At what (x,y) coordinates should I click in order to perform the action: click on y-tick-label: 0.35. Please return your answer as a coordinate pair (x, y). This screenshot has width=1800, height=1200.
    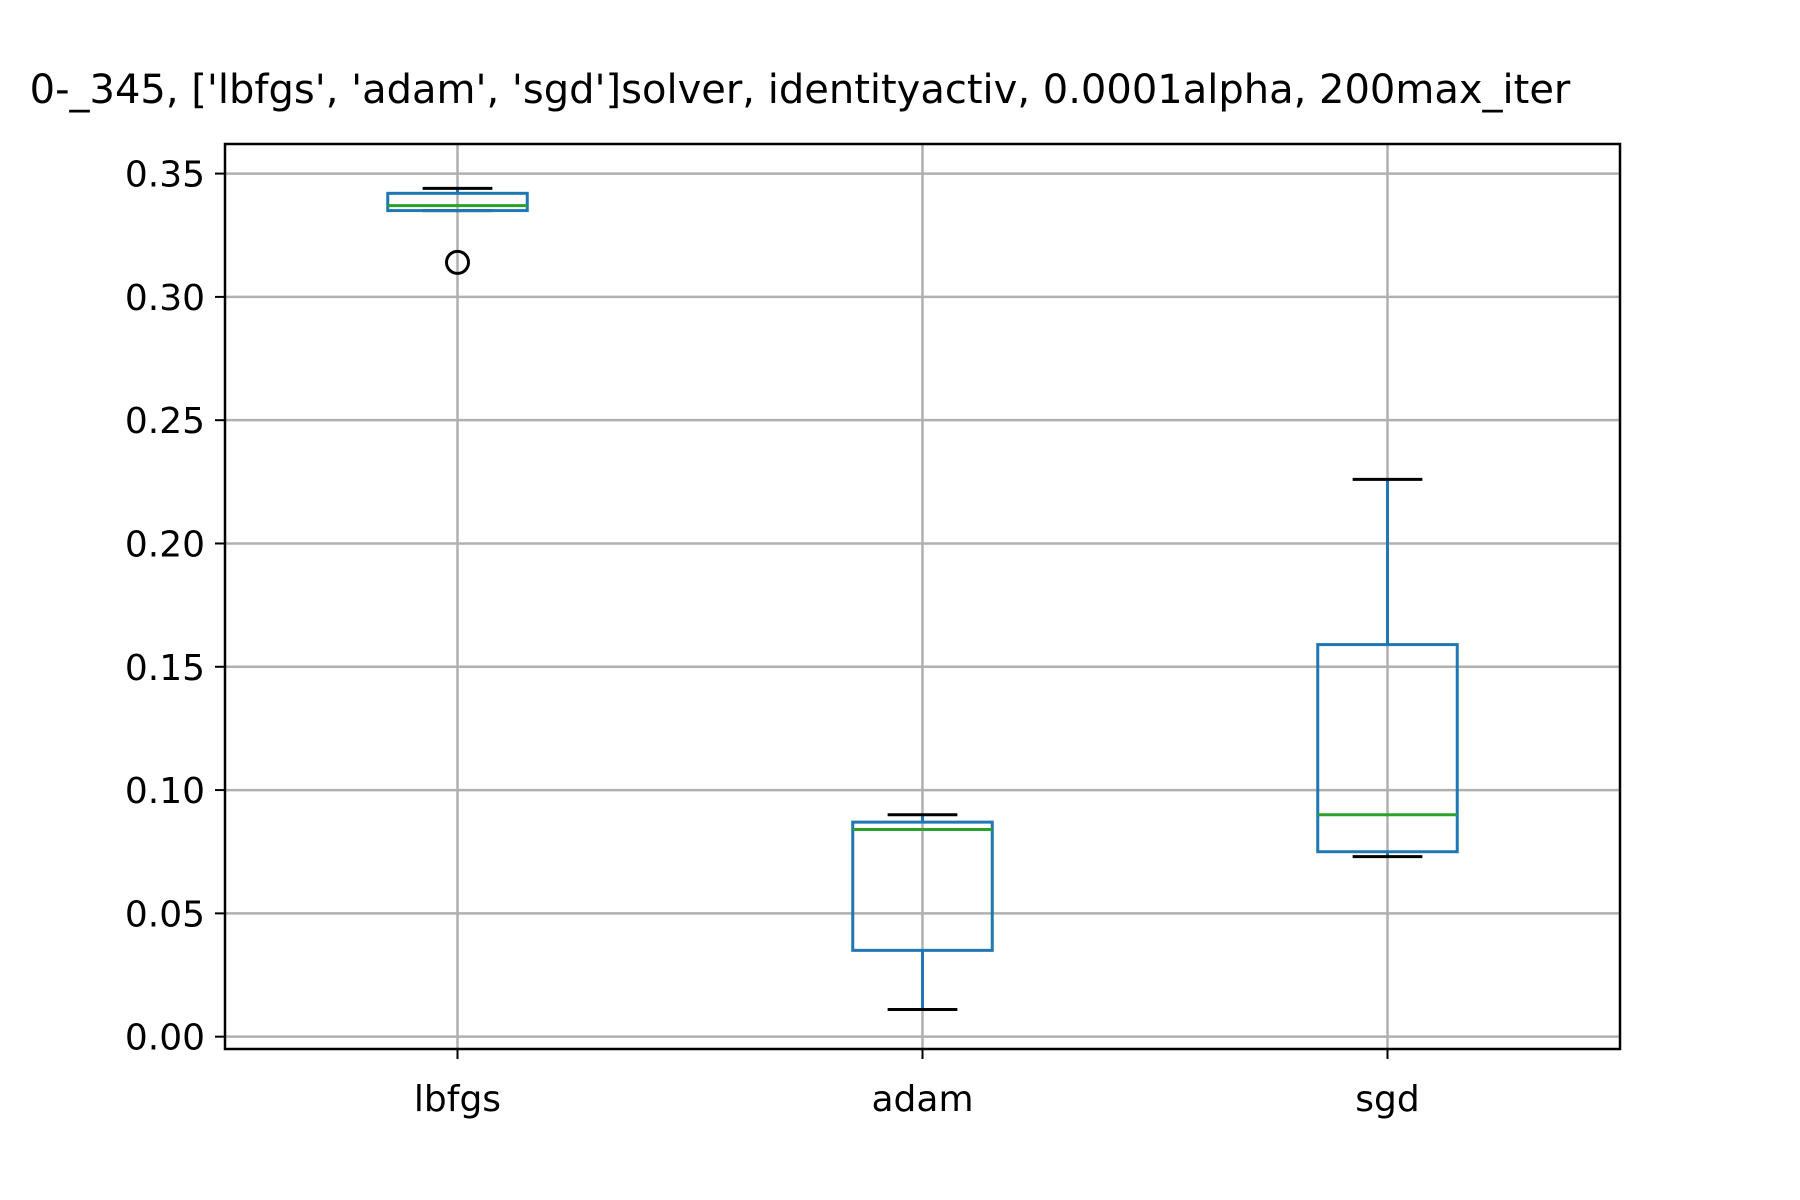
    Looking at the image, I should click on (165, 175).